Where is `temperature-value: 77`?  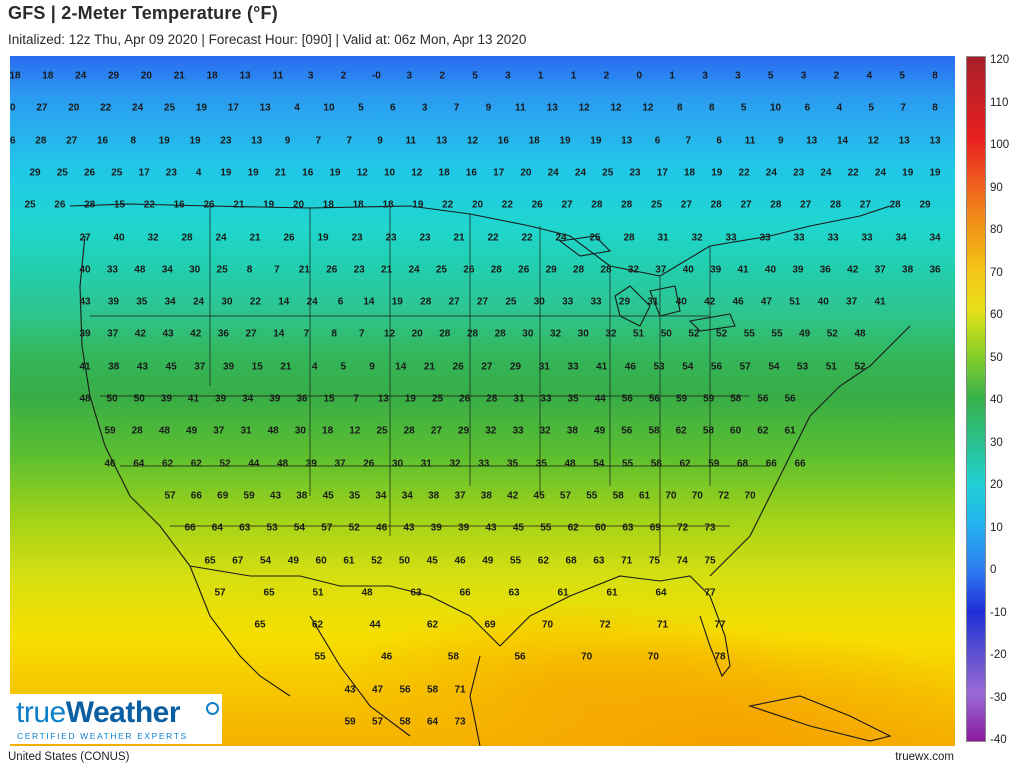 temperature-value: 77 is located at coordinates (710, 593).